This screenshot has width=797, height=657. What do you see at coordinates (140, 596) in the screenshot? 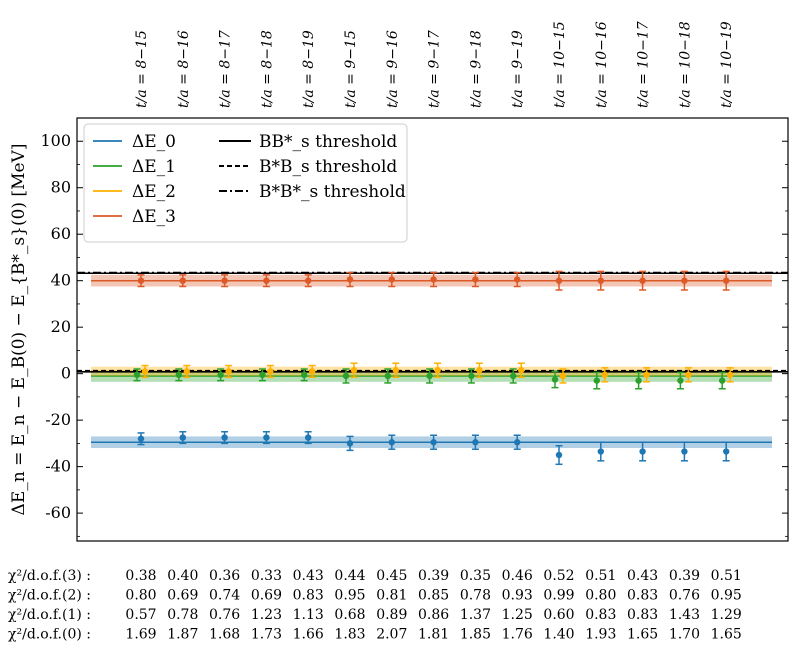
I see `chi2-value: 0.80` at bounding box center [140, 596].